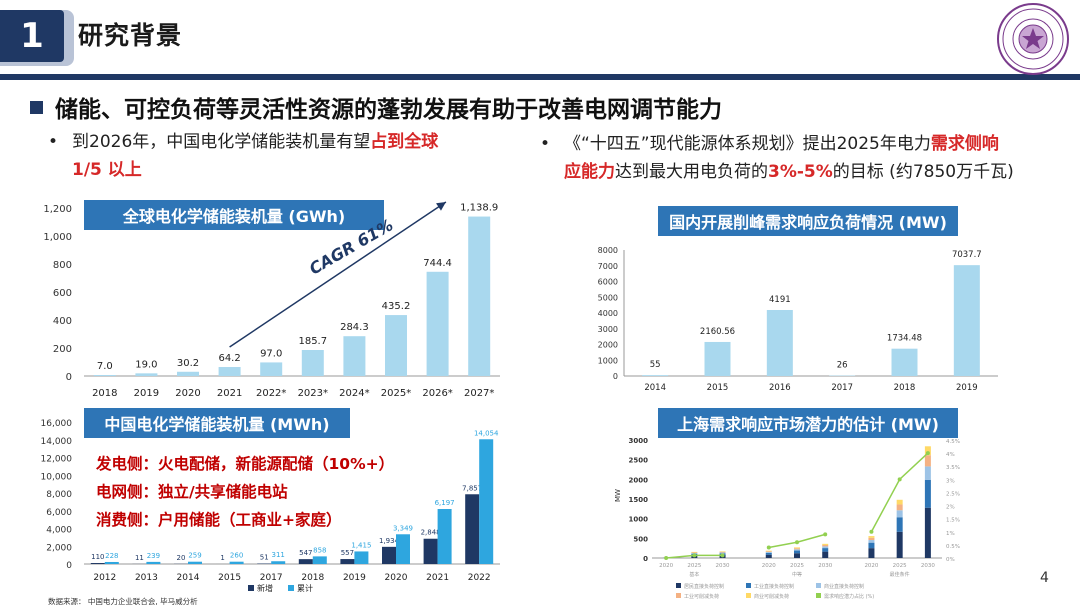  I want to click on y-tick-label: 12,000, so click(57, 460).